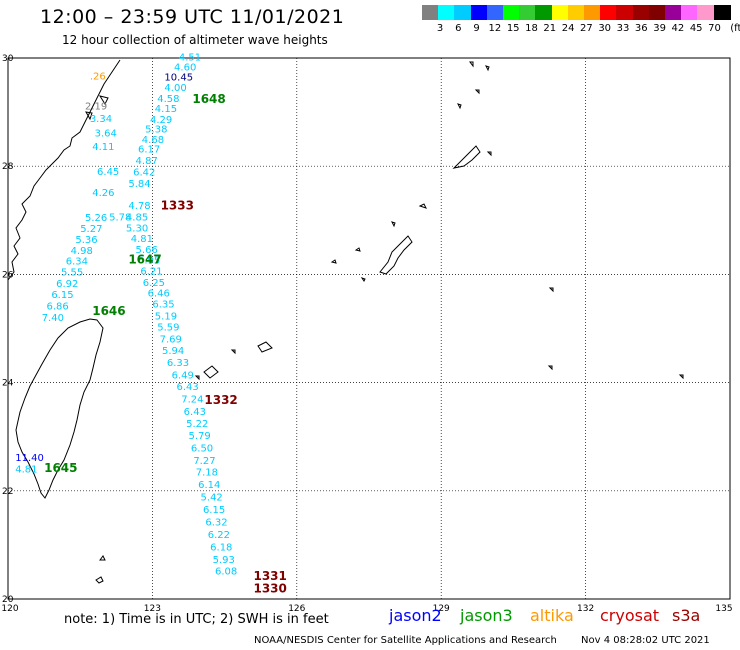  I want to click on scale-label: 12, so click(495, 28).